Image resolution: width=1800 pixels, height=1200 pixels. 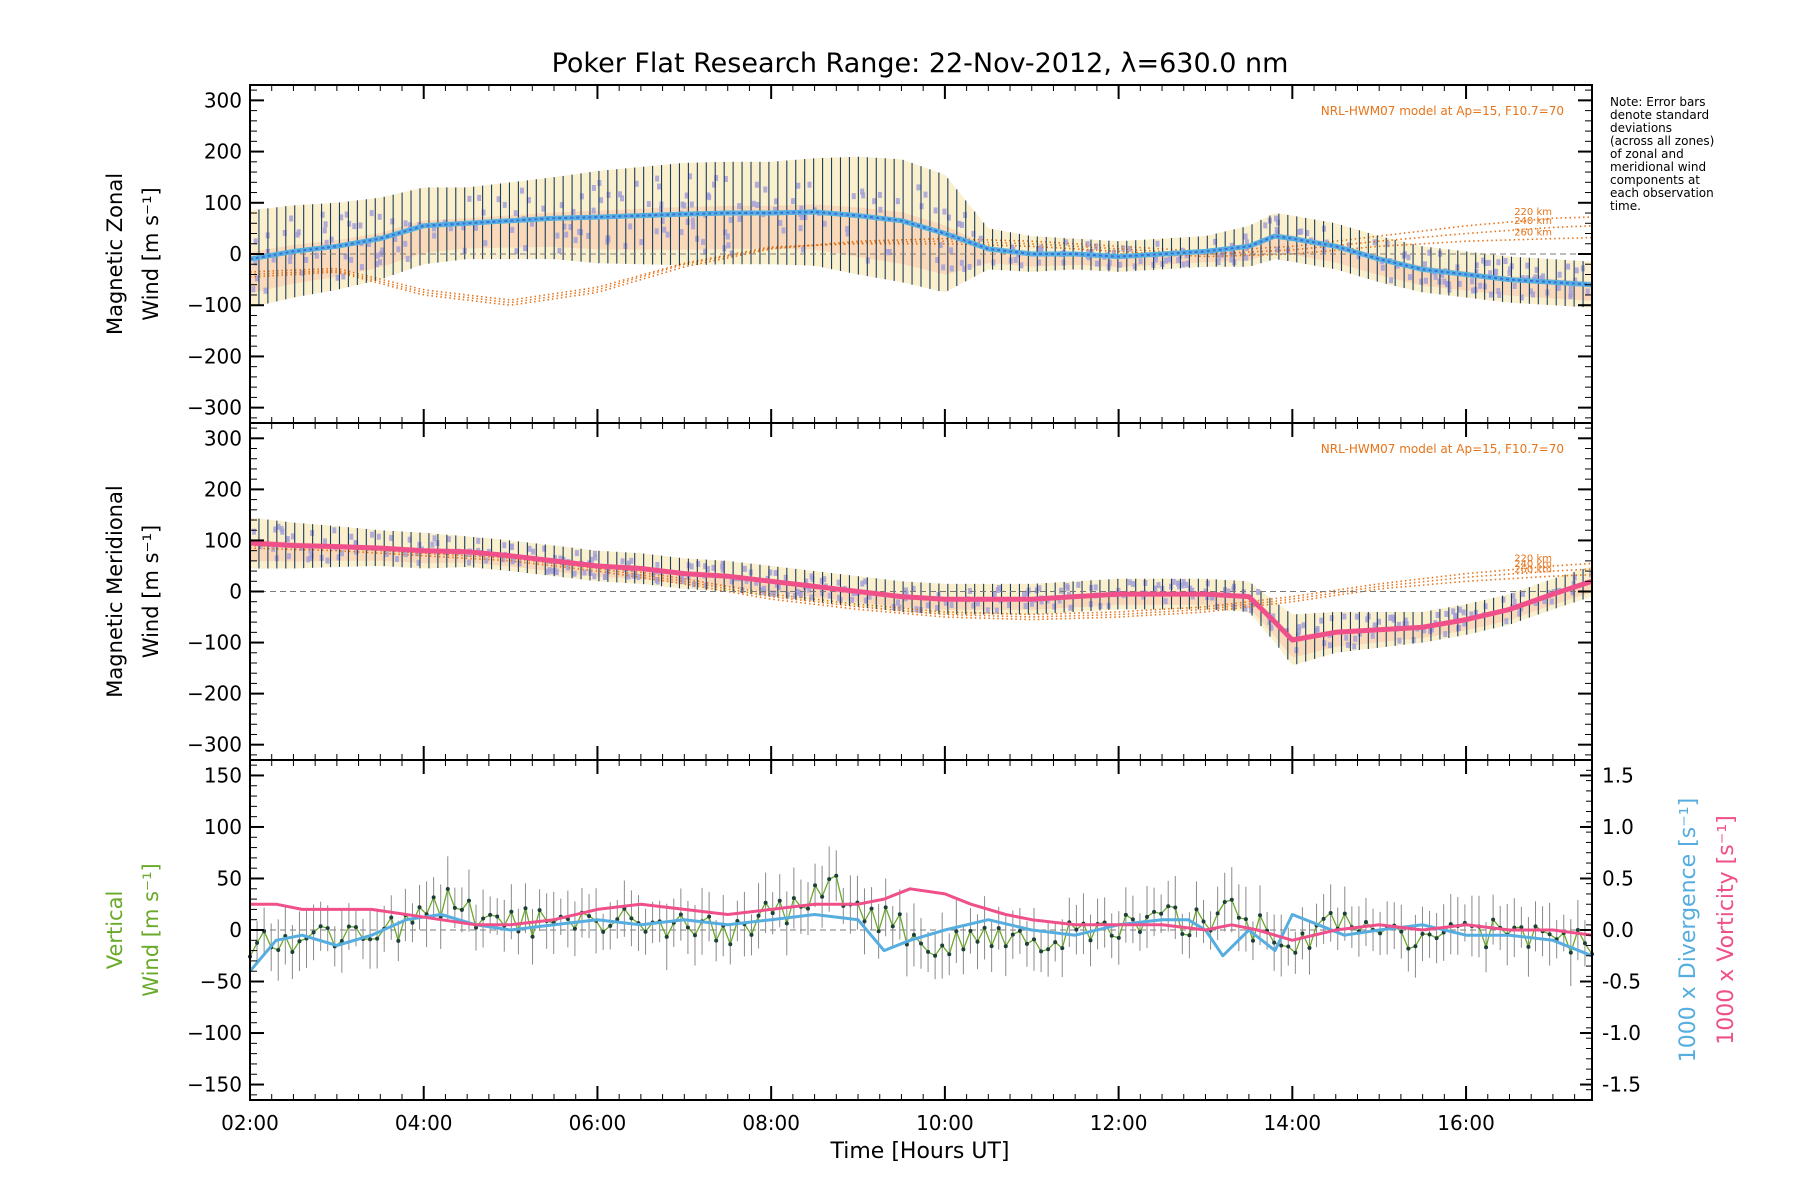 I want to click on y2-tick-label: 0.0, so click(x=1618, y=930).